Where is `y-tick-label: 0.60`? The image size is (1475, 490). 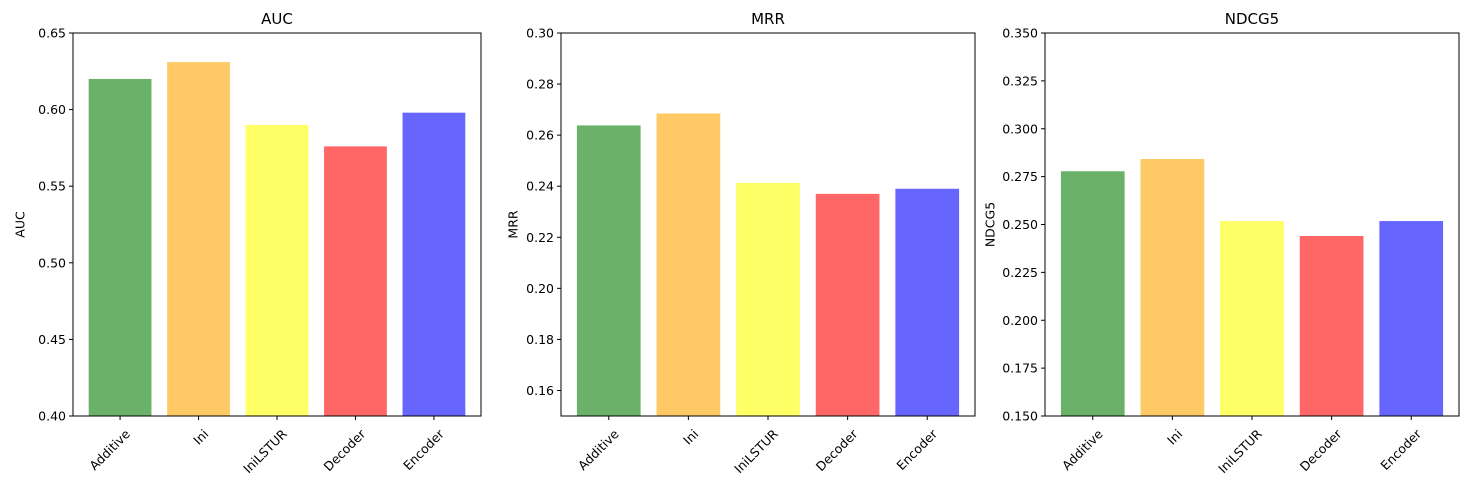
y-tick-label: 0.60 is located at coordinates (52, 109).